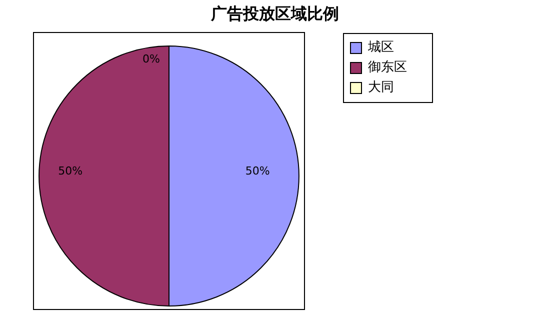 Image resolution: width=550 pixels, height=319 pixels. Describe the element at coordinates (381, 88) in the screenshot. I see `legend-label: 大同` at that location.